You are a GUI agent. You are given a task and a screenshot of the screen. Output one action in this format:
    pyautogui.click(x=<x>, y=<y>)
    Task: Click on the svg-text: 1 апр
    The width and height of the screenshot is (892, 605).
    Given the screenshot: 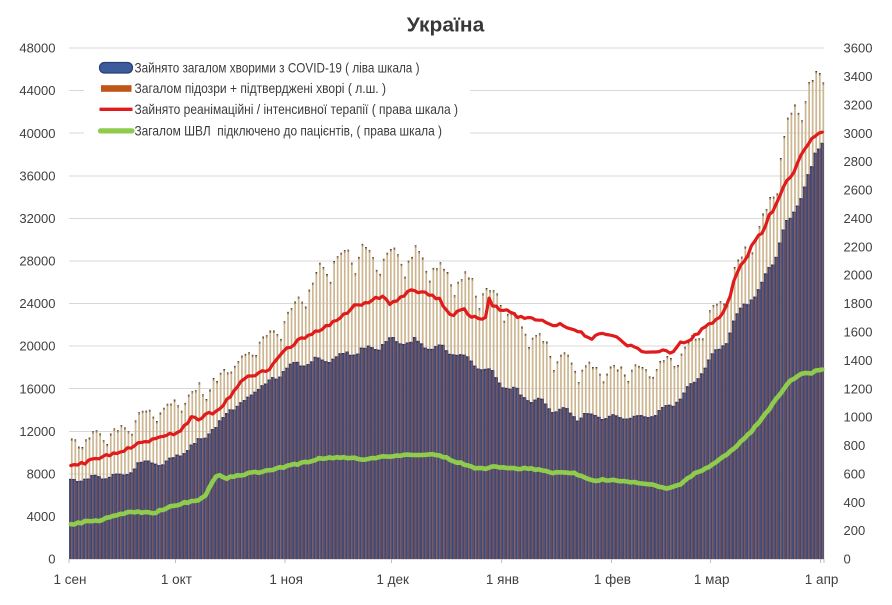 What is the action you would take?
    pyautogui.click(x=822, y=579)
    